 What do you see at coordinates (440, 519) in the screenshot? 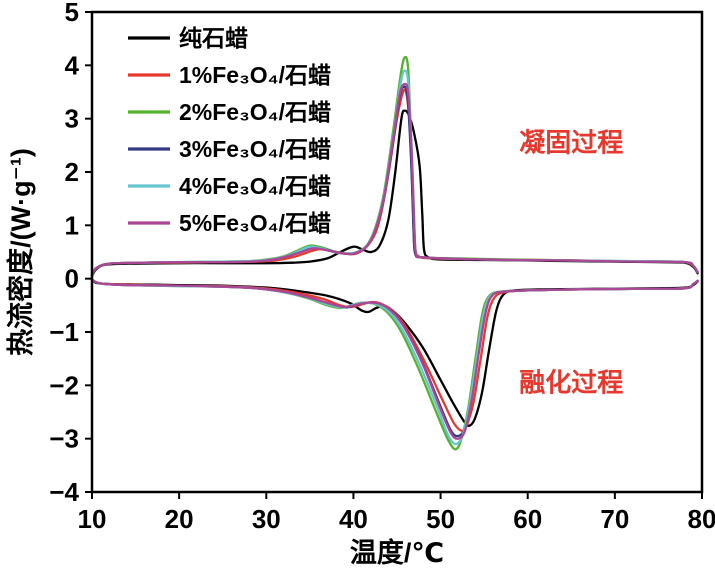
I see `x-tick-label: 50` at bounding box center [440, 519].